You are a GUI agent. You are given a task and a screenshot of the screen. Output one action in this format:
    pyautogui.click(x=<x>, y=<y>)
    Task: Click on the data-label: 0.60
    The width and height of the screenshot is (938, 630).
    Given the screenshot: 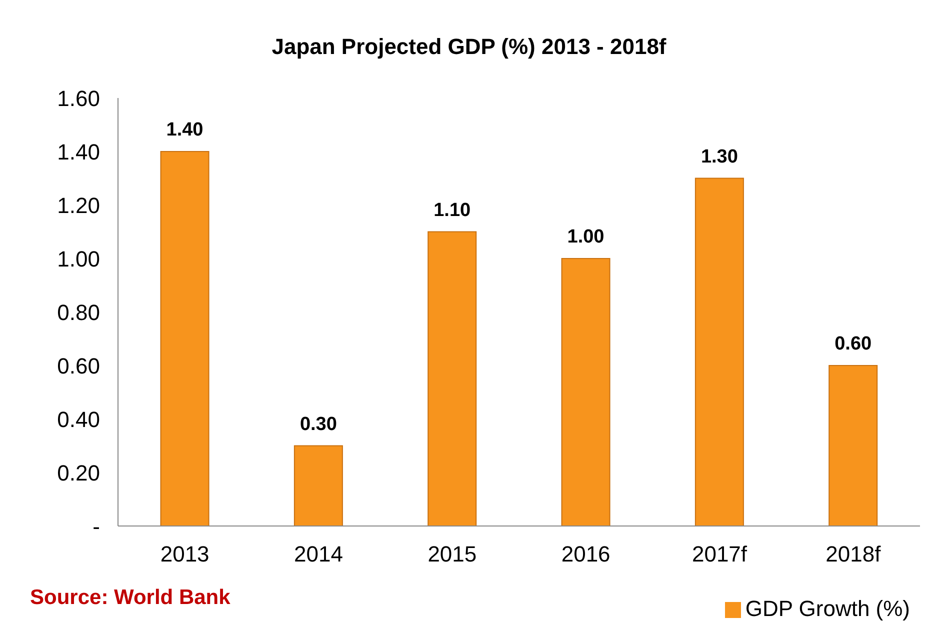 What is the action you would take?
    pyautogui.click(x=853, y=344)
    